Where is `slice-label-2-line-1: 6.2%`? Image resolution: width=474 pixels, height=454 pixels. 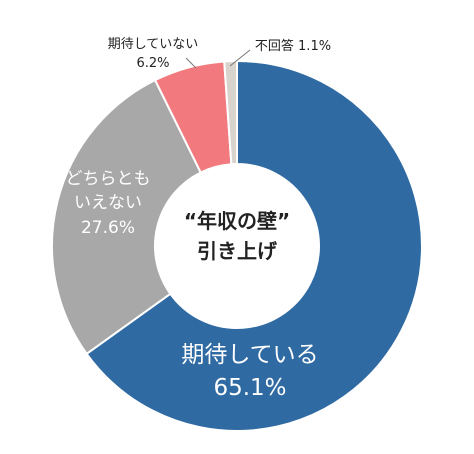 slice-label-2-line-1: 6.2% is located at coordinates (152, 63).